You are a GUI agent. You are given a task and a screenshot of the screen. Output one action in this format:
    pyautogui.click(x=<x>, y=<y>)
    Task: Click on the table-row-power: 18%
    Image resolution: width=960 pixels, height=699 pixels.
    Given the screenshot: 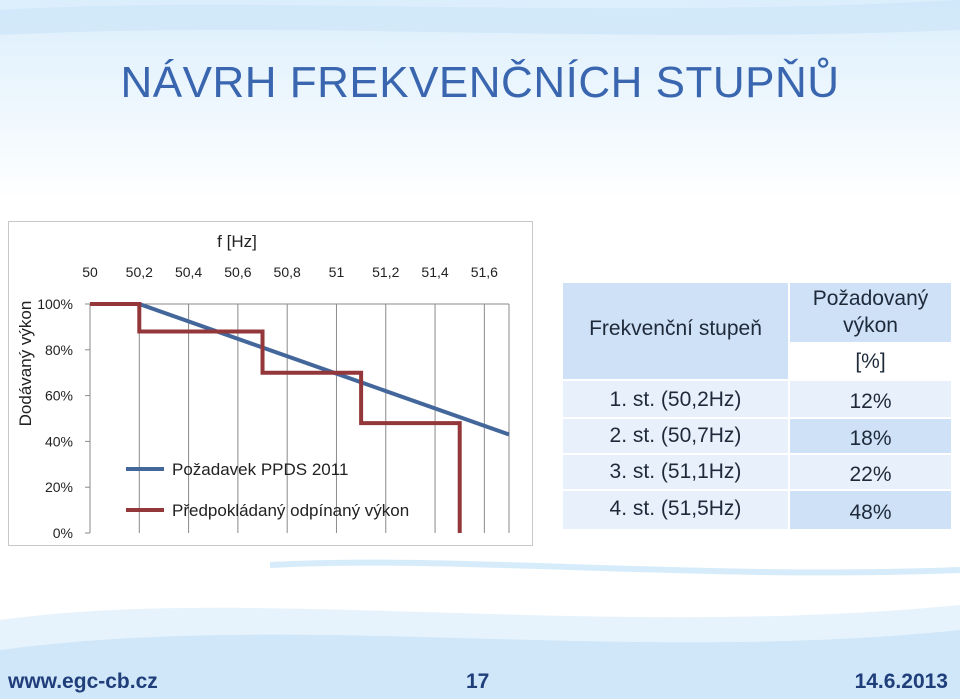 What is the action you would take?
    pyautogui.click(x=870, y=438)
    